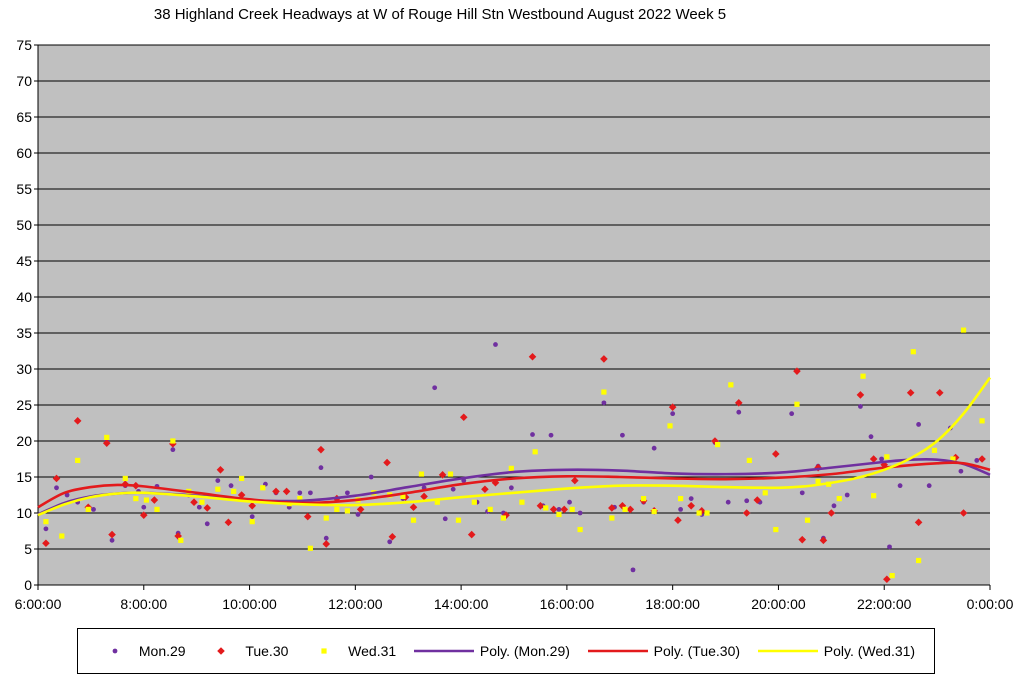 Image resolution: width=1024 pixels, height=683 pixels. What do you see at coordinates (24, 81) in the screenshot?
I see `y-tick-label: 70` at bounding box center [24, 81].